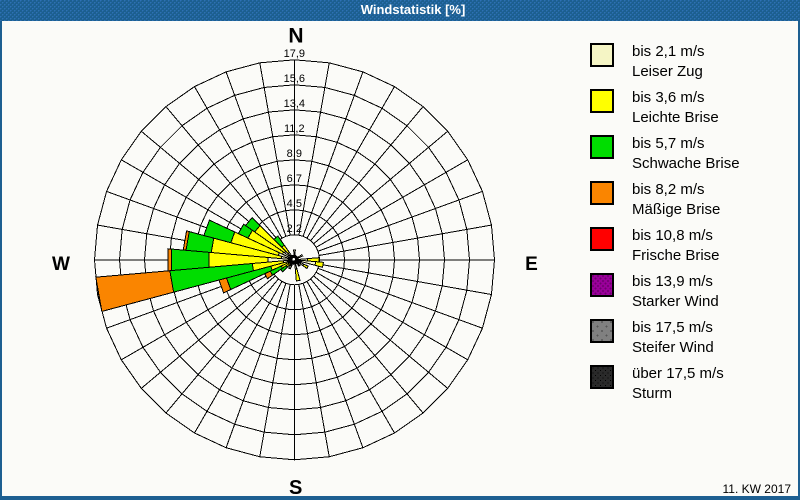 The width and height of the screenshot is (800, 500). What do you see at coordinates (295, 36) in the screenshot?
I see `svg-text: N` at bounding box center [295, 36].